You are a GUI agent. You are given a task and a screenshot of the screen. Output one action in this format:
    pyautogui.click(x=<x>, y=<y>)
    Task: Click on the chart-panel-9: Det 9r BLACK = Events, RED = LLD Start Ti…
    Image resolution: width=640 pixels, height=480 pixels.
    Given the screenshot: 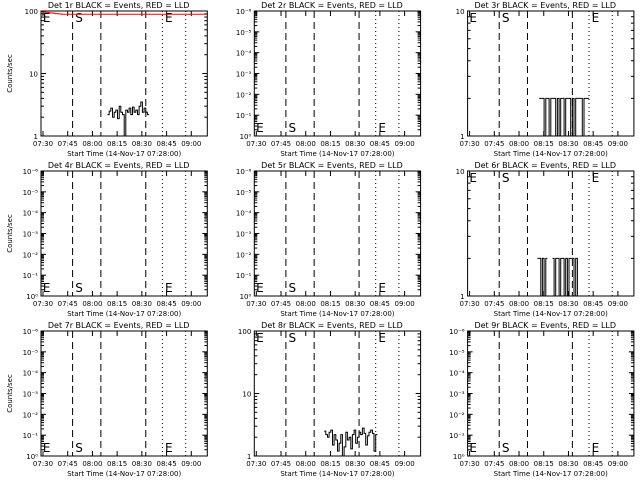 What is the action you would take?
    pyautogui.click(x=542, y=399)
    